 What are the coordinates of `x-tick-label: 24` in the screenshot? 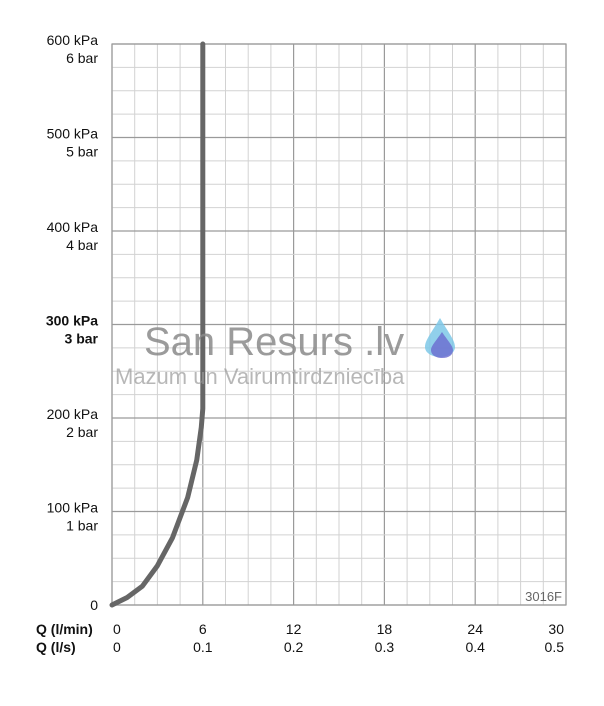 It's located at (475, 629).